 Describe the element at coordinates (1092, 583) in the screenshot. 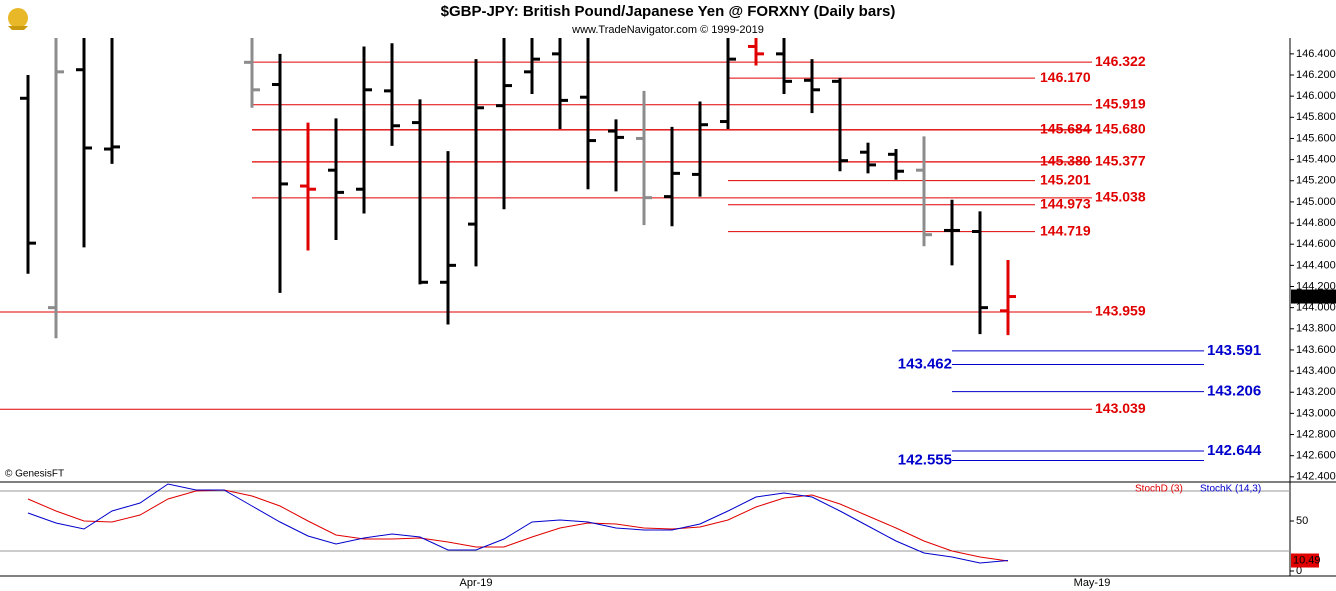

I see `x-tick-label: May-19` at that location.